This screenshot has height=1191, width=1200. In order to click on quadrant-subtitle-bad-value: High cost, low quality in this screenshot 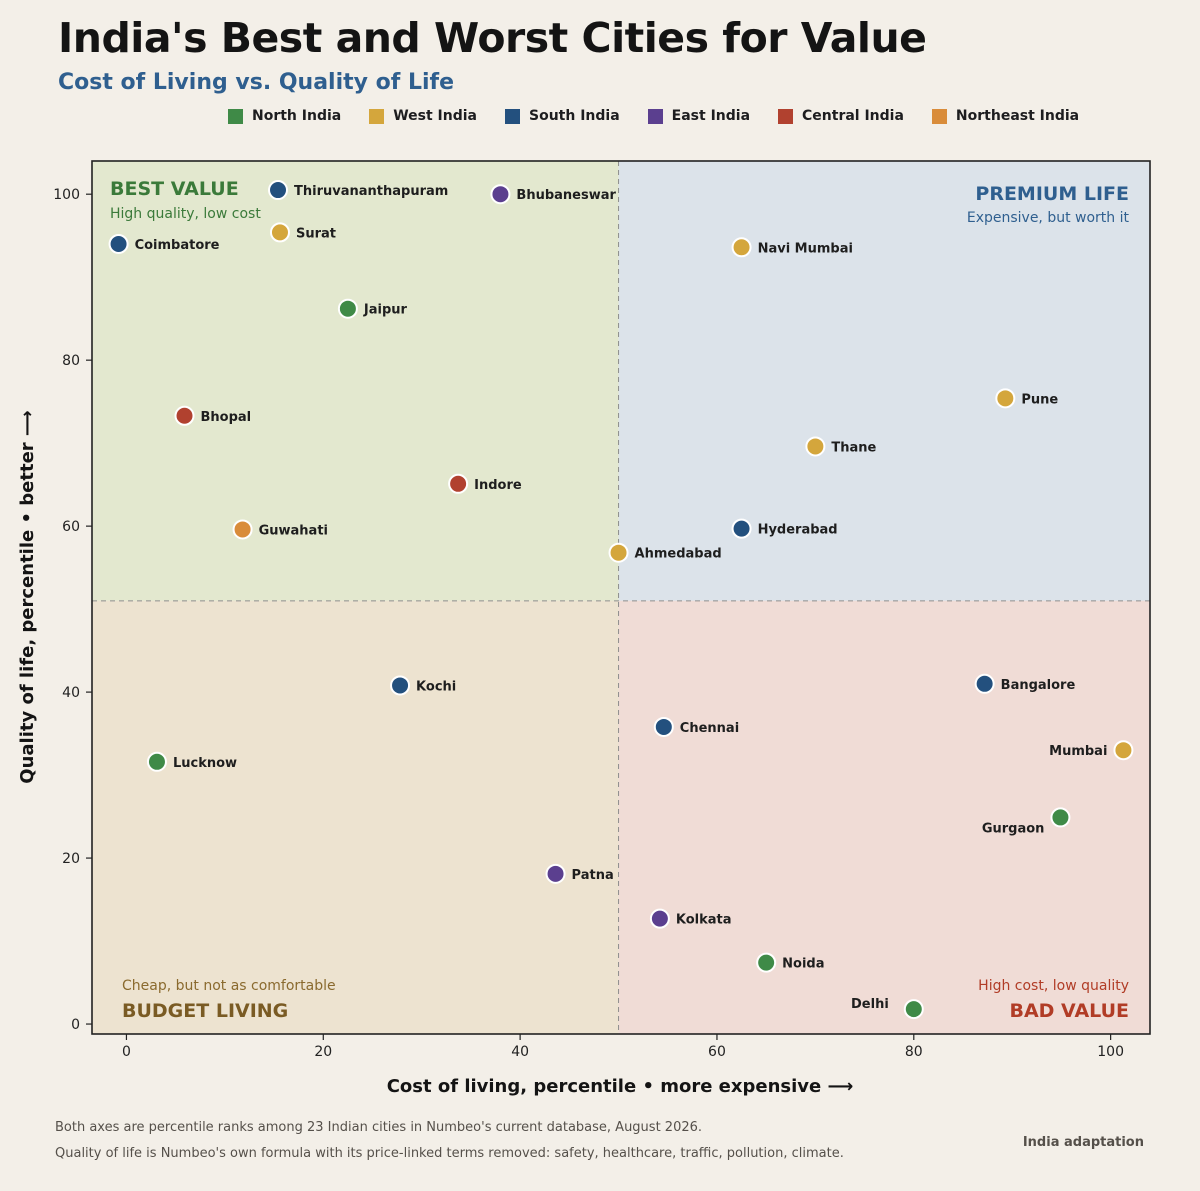, I will do `click(1053, 986)`.